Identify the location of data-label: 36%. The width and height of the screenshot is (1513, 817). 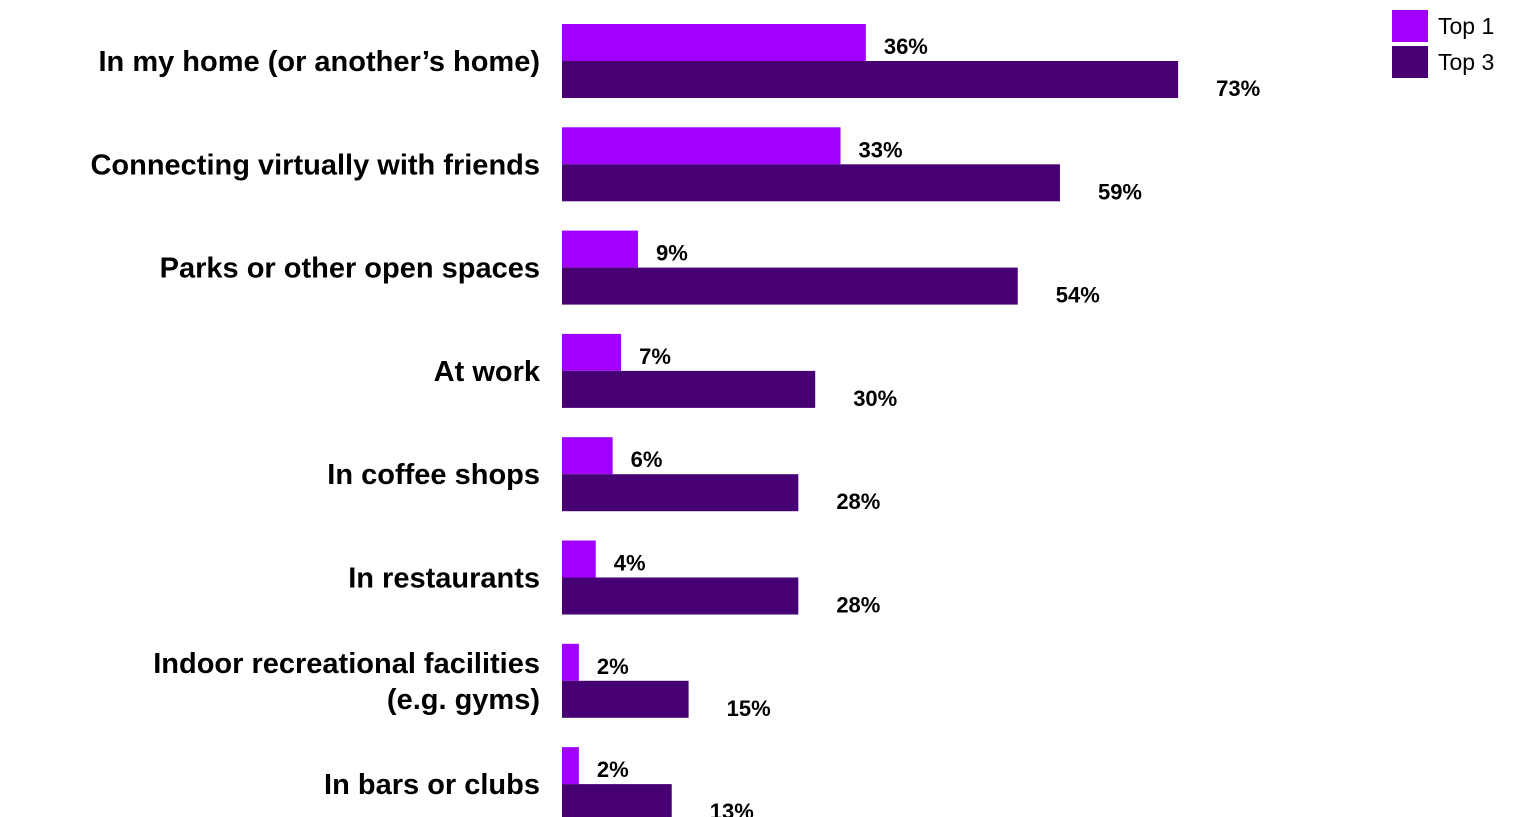
(906, 46).